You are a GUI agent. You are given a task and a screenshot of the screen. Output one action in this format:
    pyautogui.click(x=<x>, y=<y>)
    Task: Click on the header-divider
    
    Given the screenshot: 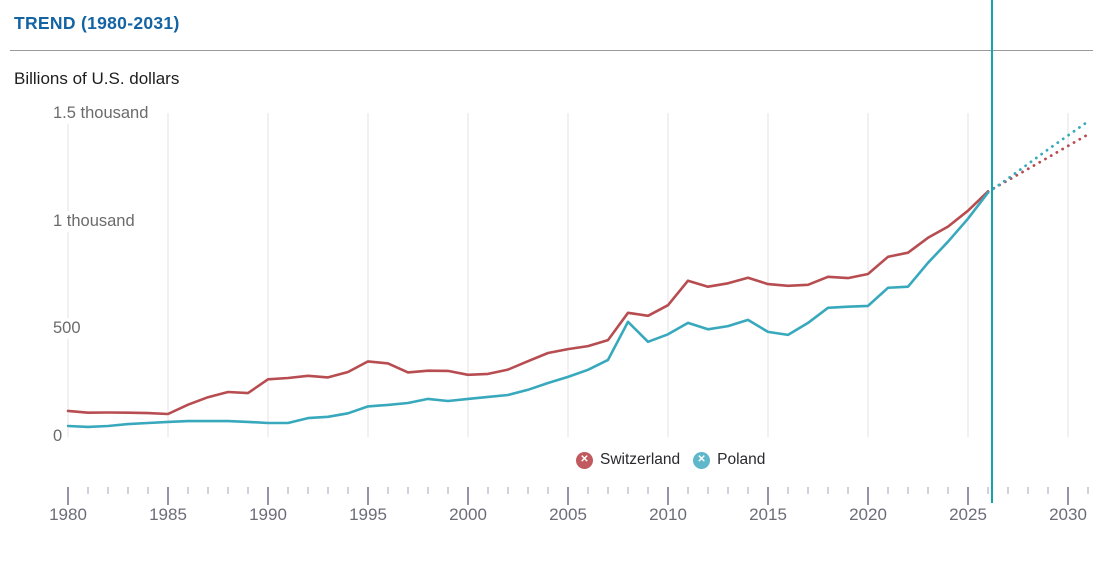 What is the action you would take?
    pyautogui.click(x=551, y=50)
    